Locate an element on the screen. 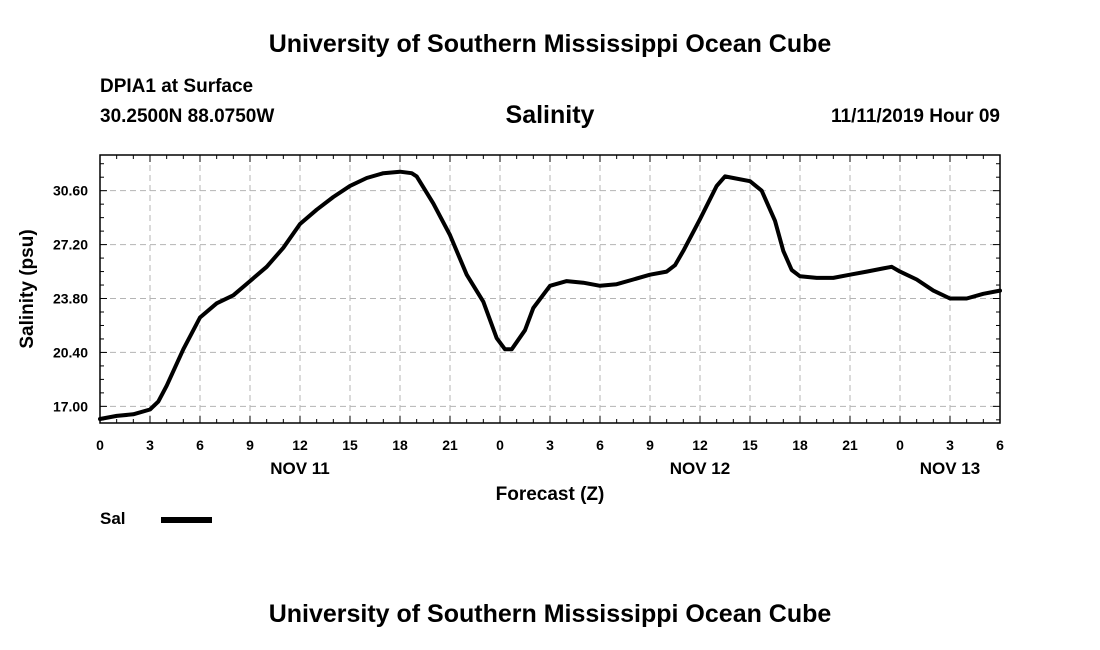 This screenshot has width=1100, height=650. variable-title: Salinity is located at coordinates (550, 115).